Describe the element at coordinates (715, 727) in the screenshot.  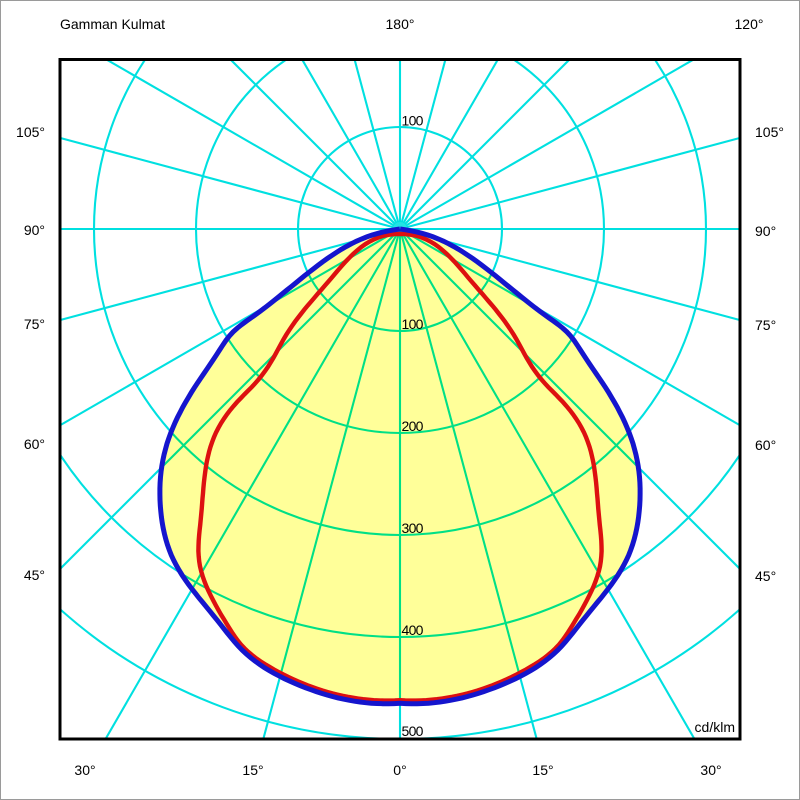
I see `svg-text: cd/klm` at that location.